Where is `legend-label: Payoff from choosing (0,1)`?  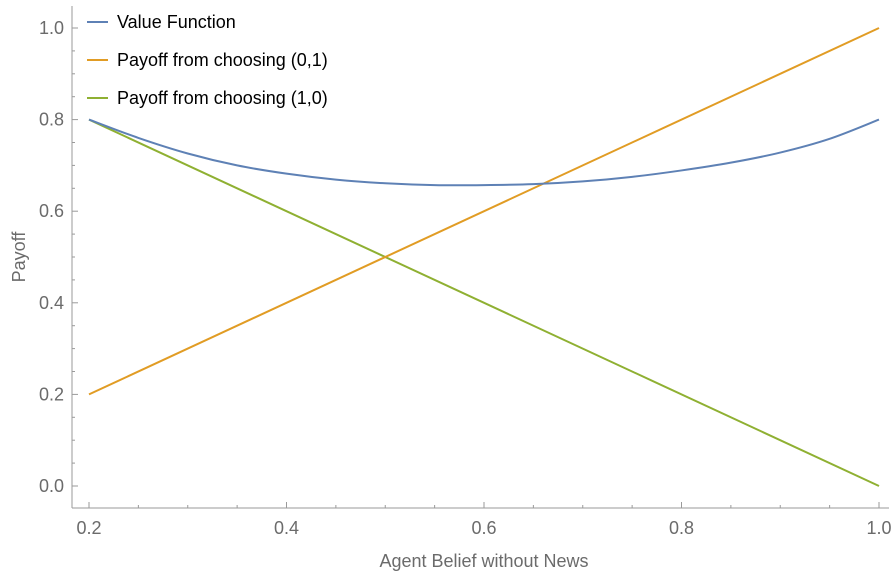 legend-label: Payoff from choosing (0,1) is located at coordinates (222, 60).